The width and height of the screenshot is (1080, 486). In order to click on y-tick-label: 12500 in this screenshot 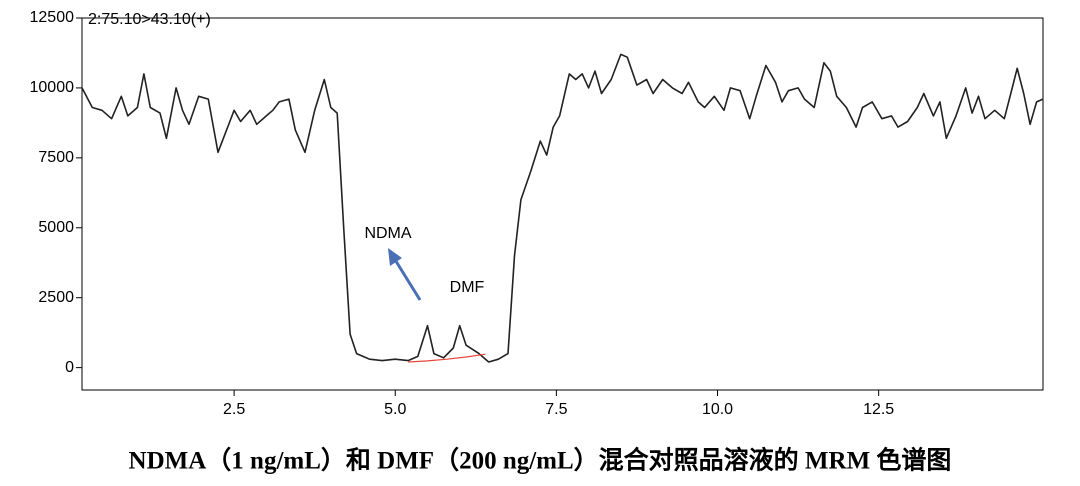, I will do `click(52, 17)`.